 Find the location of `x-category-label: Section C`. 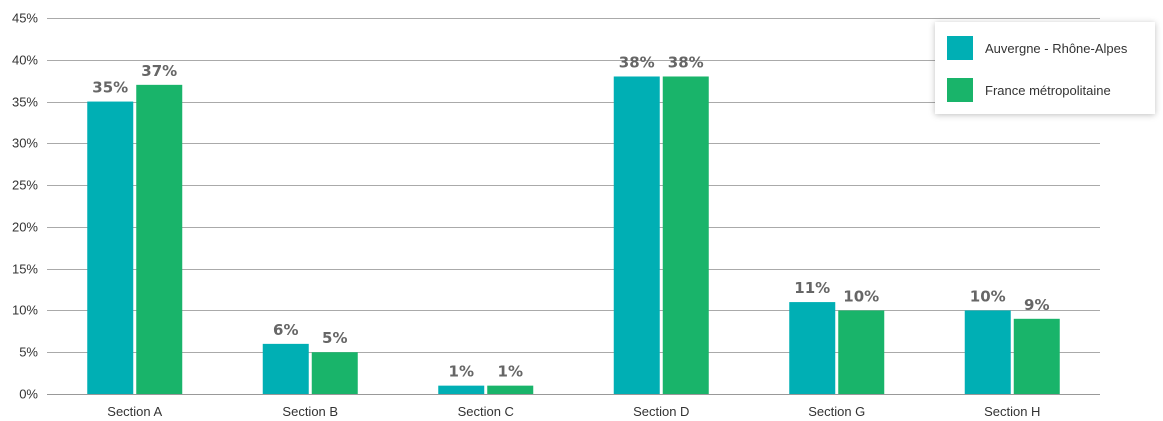

x-category-label: Section C is located at coordinates (486, 411).